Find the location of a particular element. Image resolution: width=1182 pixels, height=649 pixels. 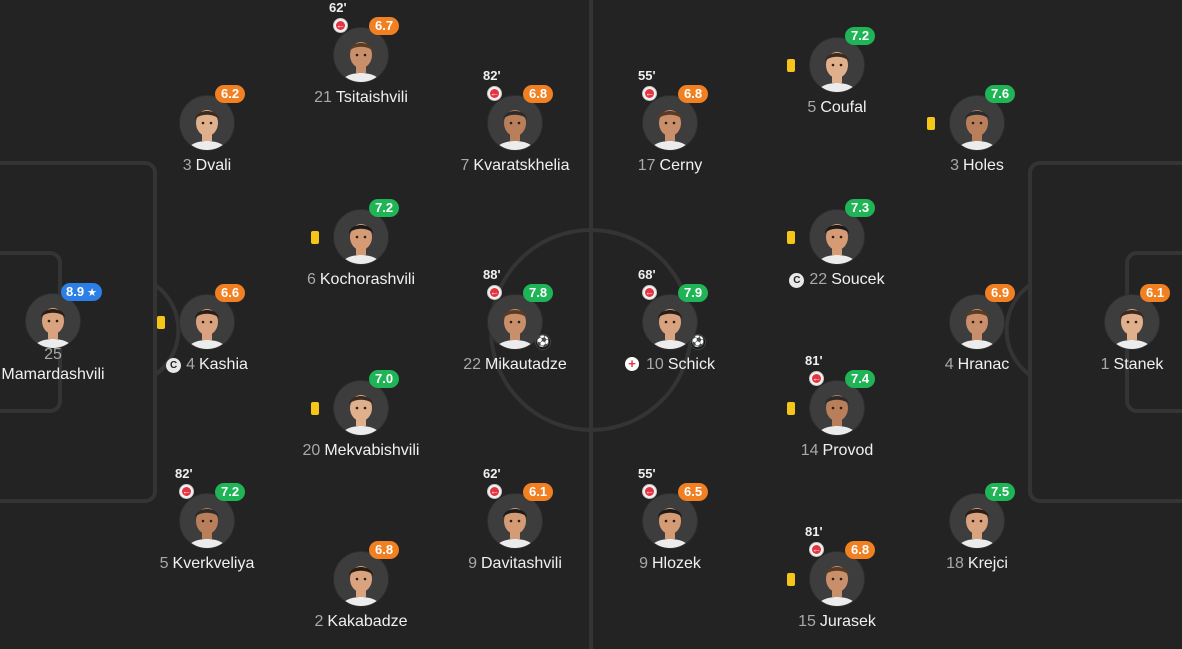

player-hranac: 6.9 4 Hranac is located at coordinates (977, 329).